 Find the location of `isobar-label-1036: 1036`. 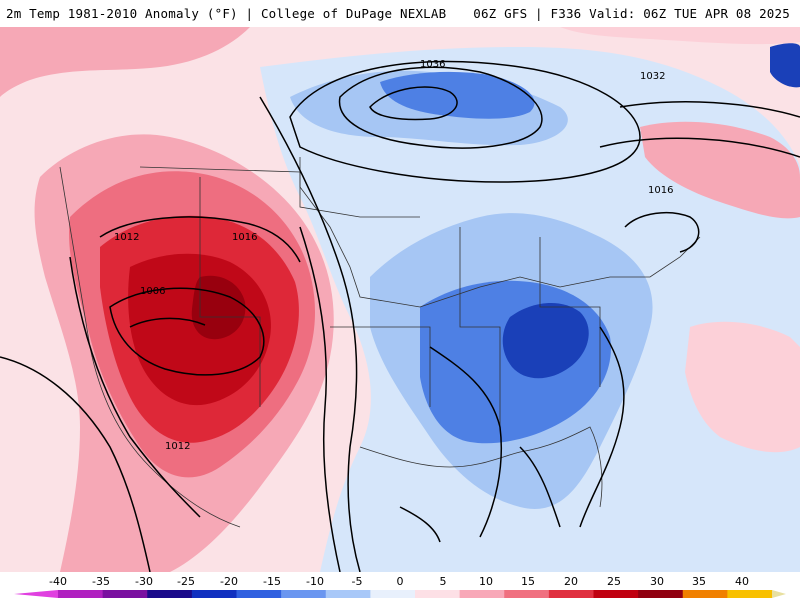

isobar-label-1036: 1036 is located at coordinates (432, 64).